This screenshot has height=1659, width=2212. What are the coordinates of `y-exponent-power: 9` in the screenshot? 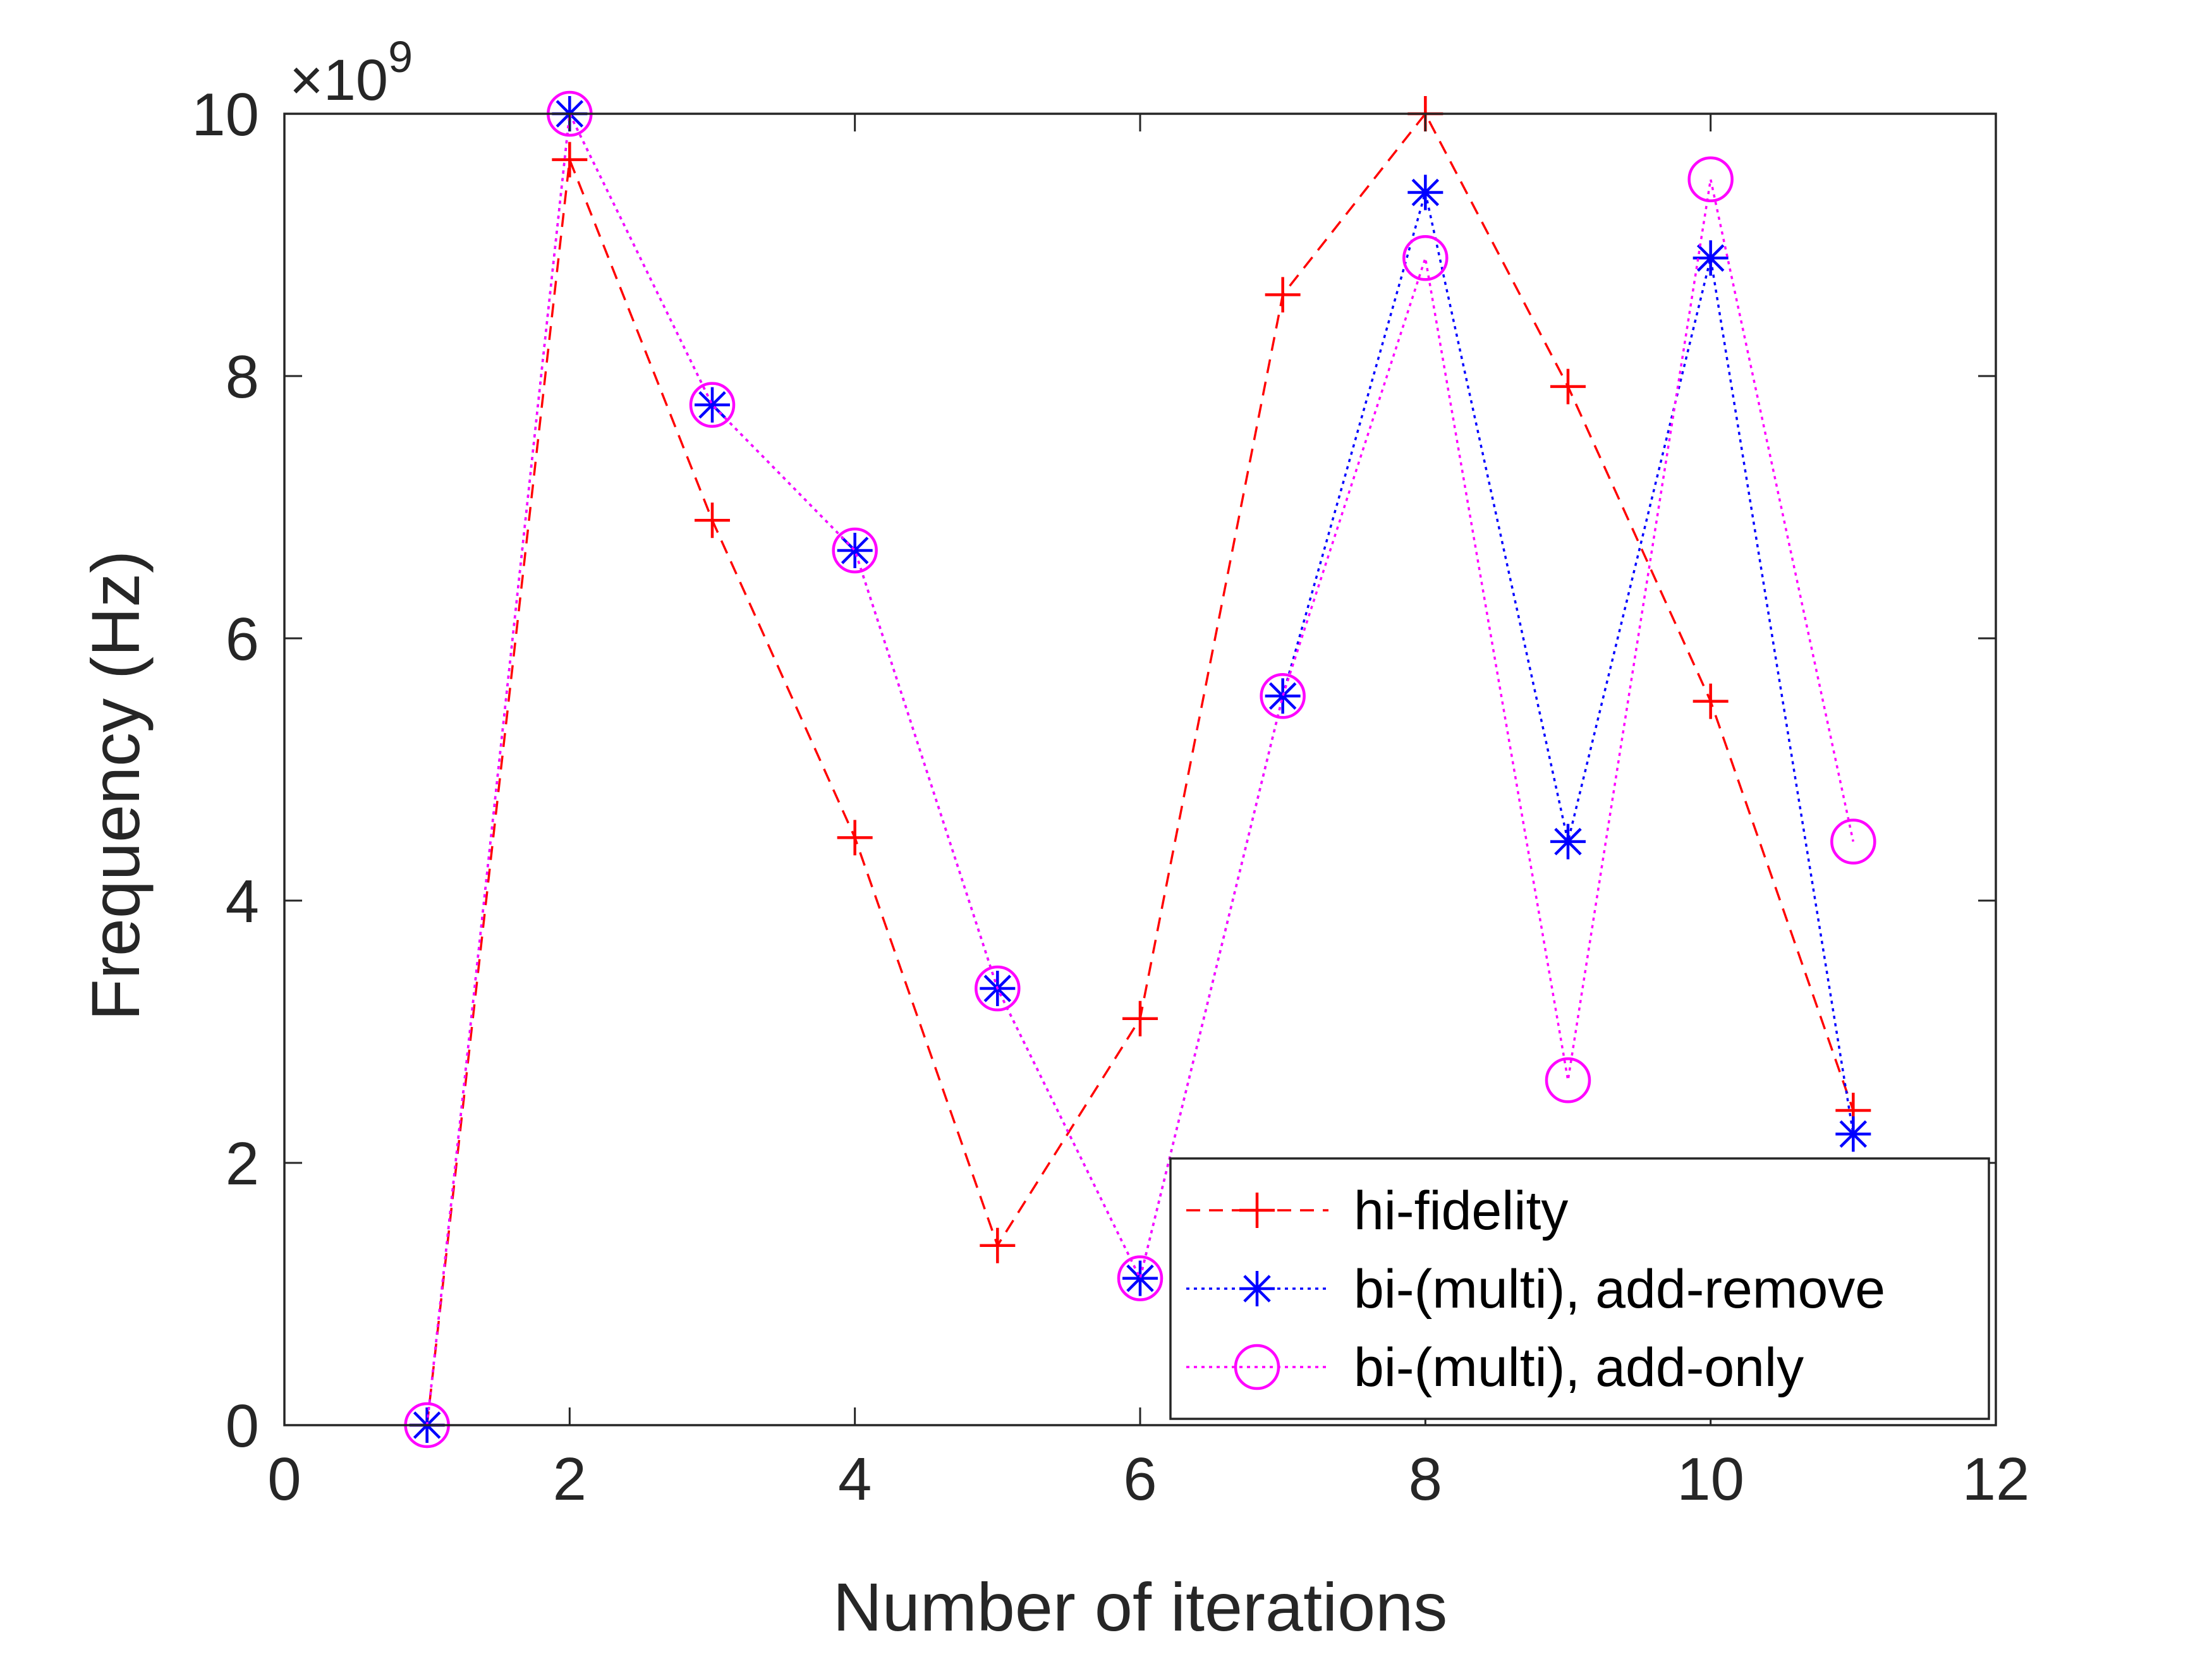 It's located at (400, 57).